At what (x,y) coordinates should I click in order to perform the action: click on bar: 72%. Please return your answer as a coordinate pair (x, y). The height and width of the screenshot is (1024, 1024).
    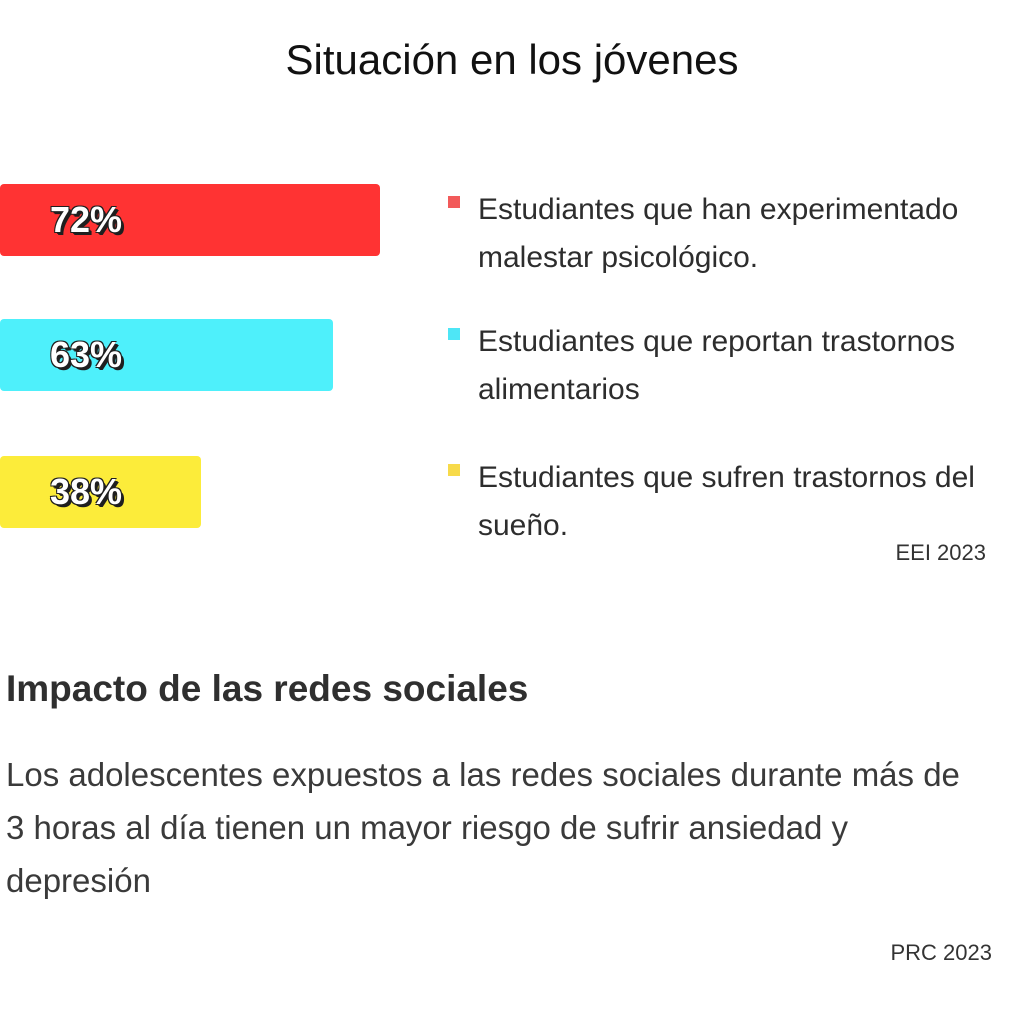
    Looking at the image, I should click on (190, 220).